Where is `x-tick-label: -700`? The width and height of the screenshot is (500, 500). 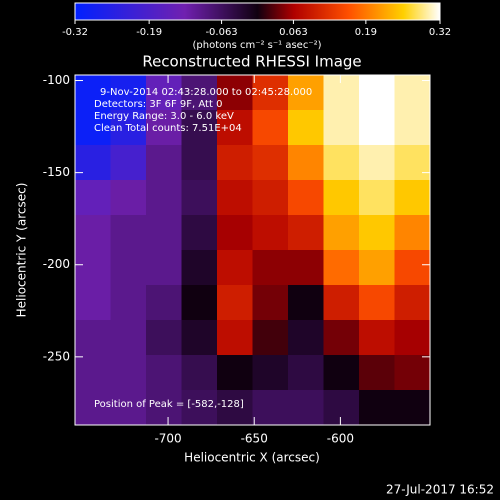 x-tick-label: -700 is located at coordinates (167, 439).